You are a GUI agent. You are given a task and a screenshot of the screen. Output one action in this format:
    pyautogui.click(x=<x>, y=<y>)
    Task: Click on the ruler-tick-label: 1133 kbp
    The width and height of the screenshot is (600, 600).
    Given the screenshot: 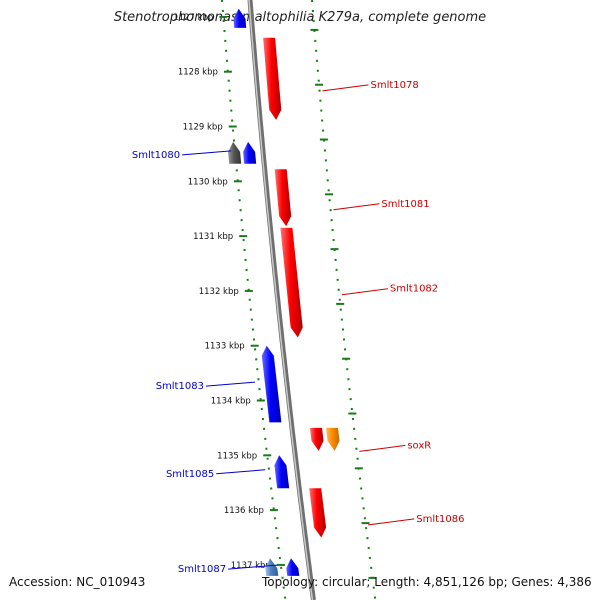 What is the action you would take?
    pyautogui.click(x=225, y=347)
    